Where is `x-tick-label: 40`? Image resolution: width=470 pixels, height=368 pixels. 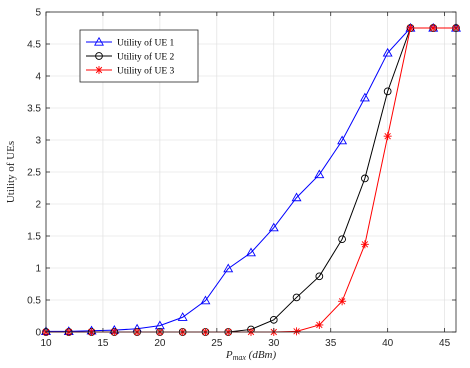 x-tick-label: 40 is located at coordinates (388, 343).